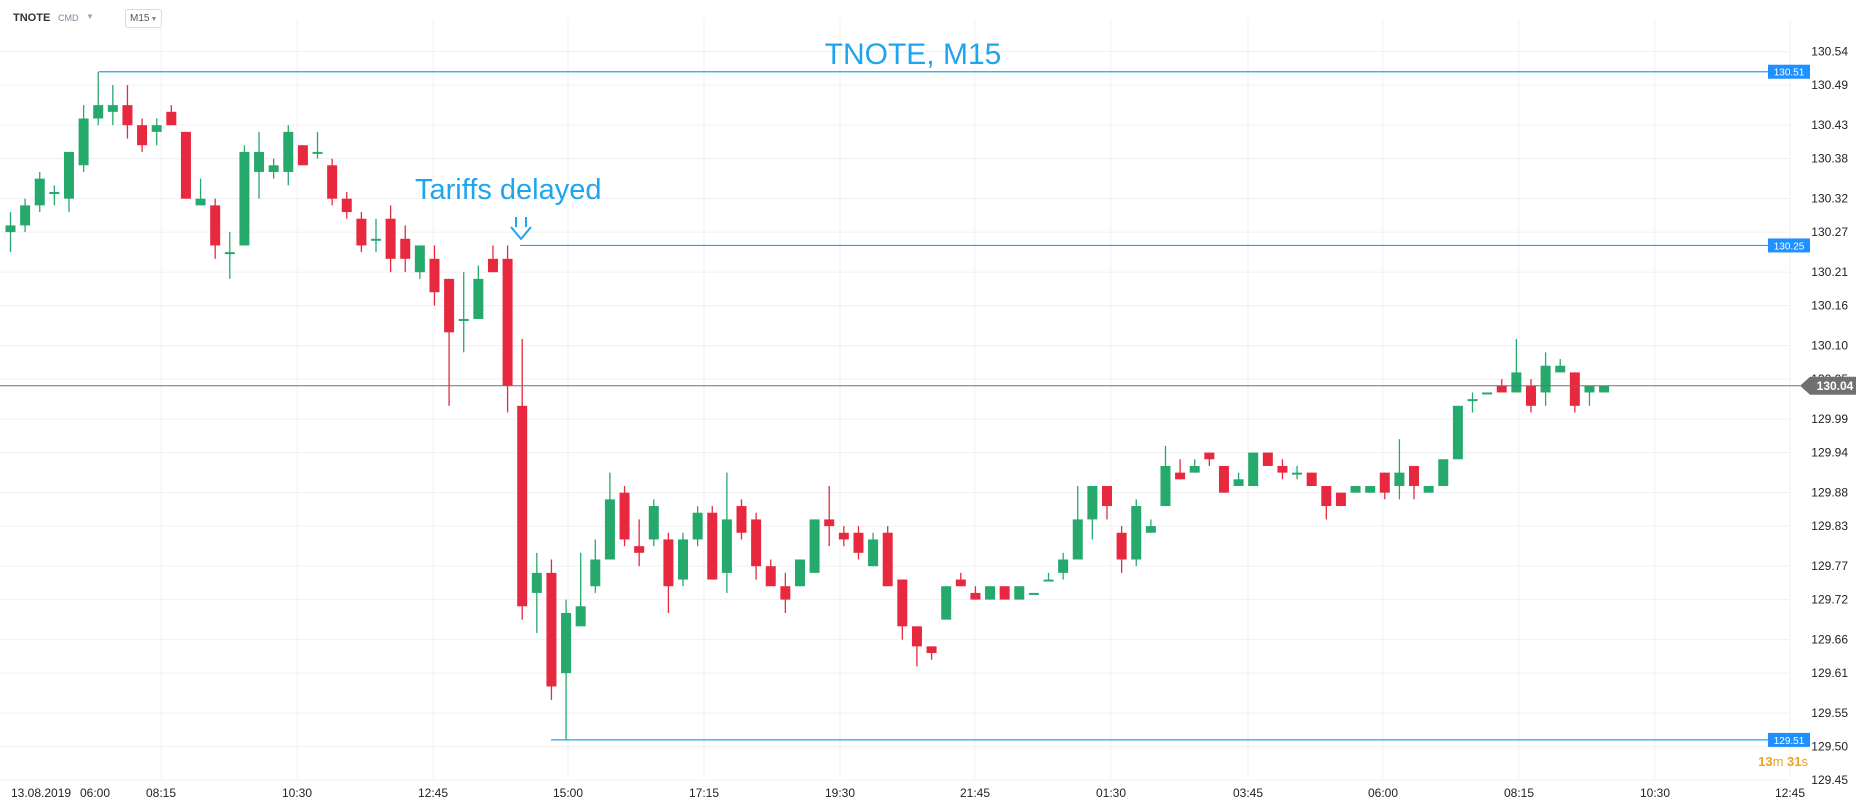  I want to click on time-tick-label: 03:45, so click(1248, 793).